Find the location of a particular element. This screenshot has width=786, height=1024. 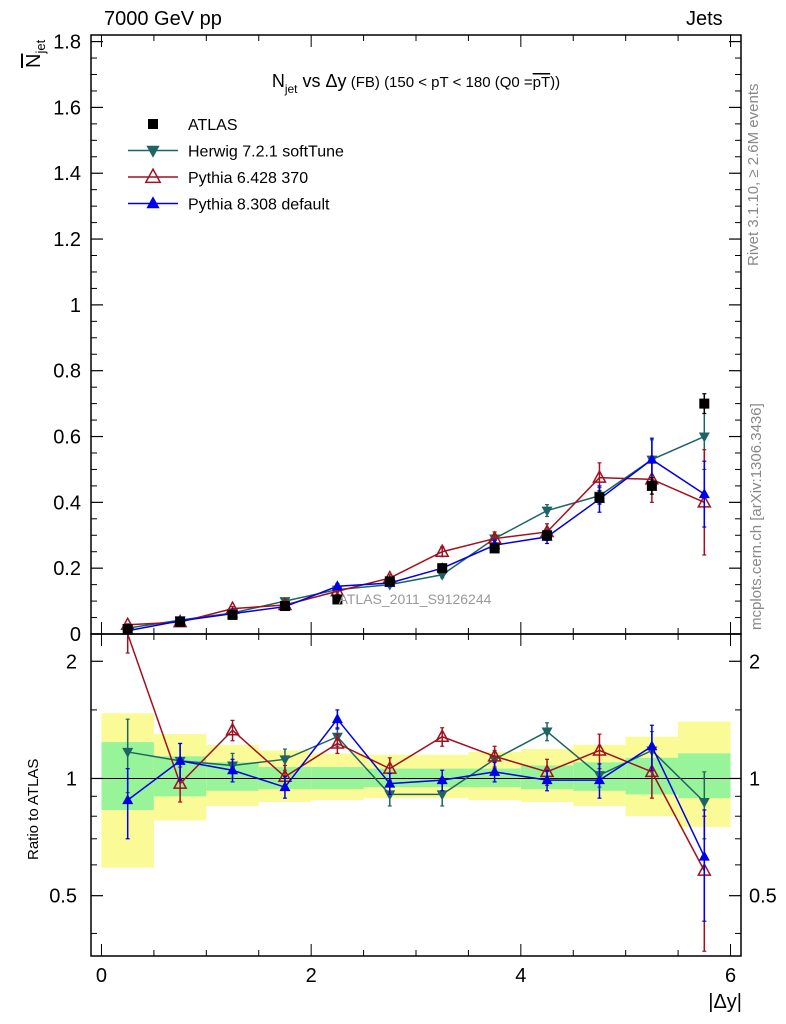

legend-label-atlas: ATLAS is located at coordinates (213, 125).